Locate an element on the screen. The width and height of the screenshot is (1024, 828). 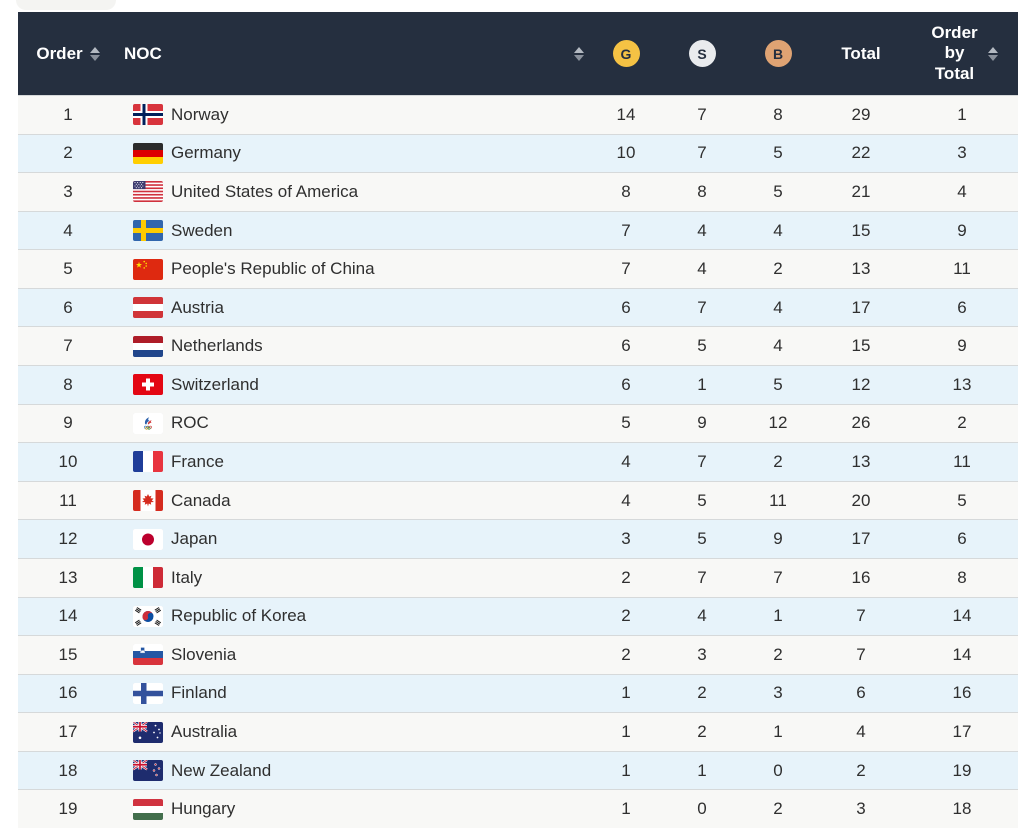
bronze-cell: 5 is located at coordinates (778, 384).